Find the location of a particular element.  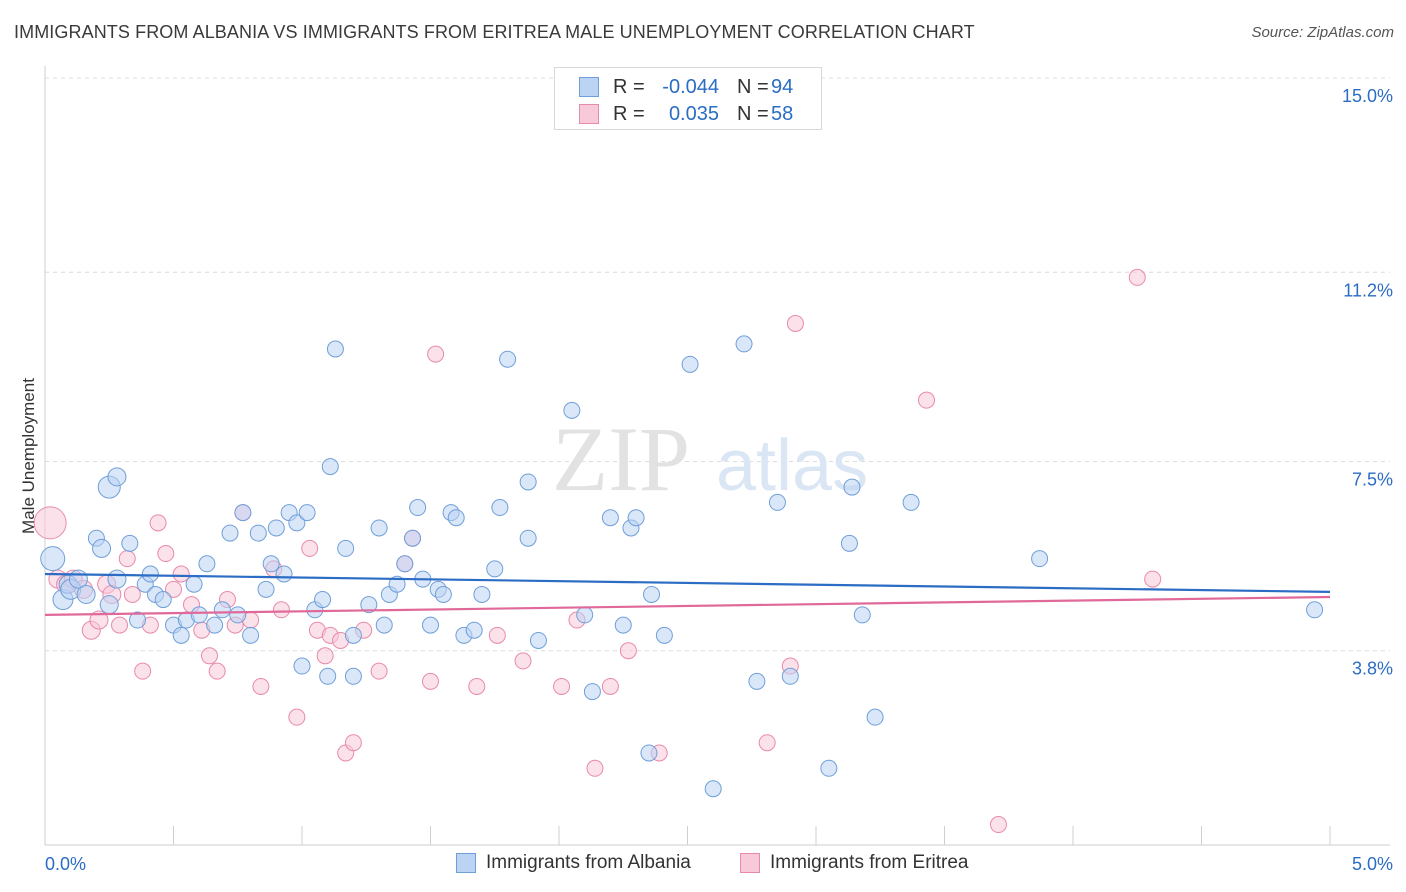

albania-swatch is located at coordinates (466, 863).